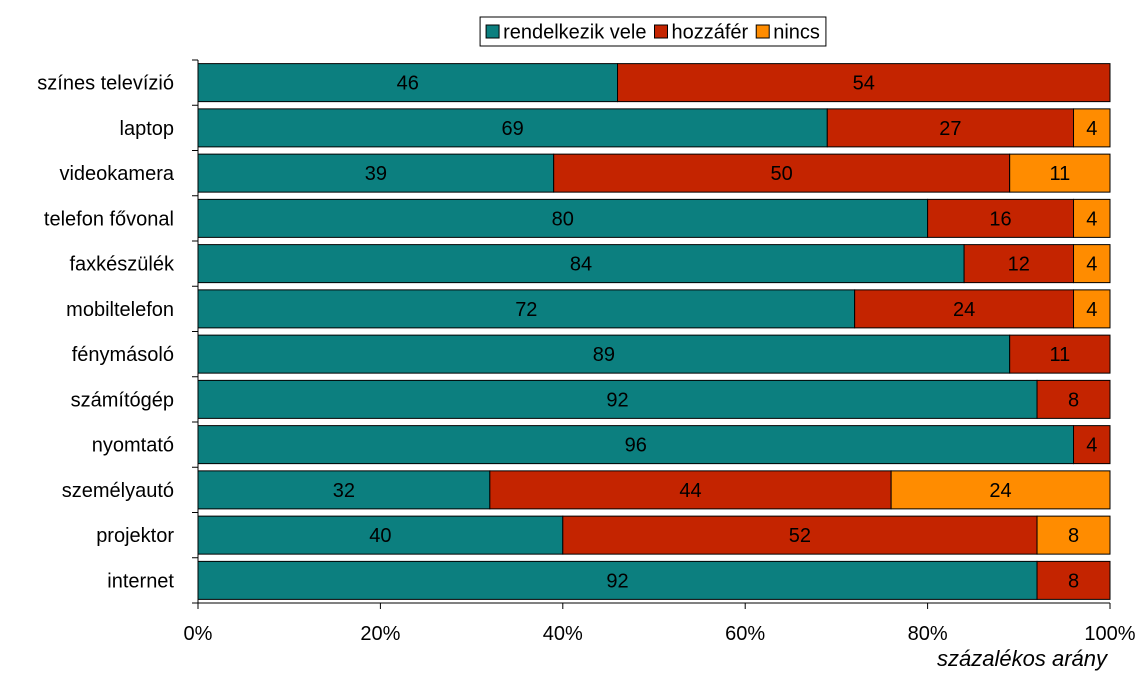 This screenshot has height=675, width=1142. What do you see at coordinates (380, 634) in the screenshot?
I see `x-tick-label: 20%` at bounding box center [380, 634].